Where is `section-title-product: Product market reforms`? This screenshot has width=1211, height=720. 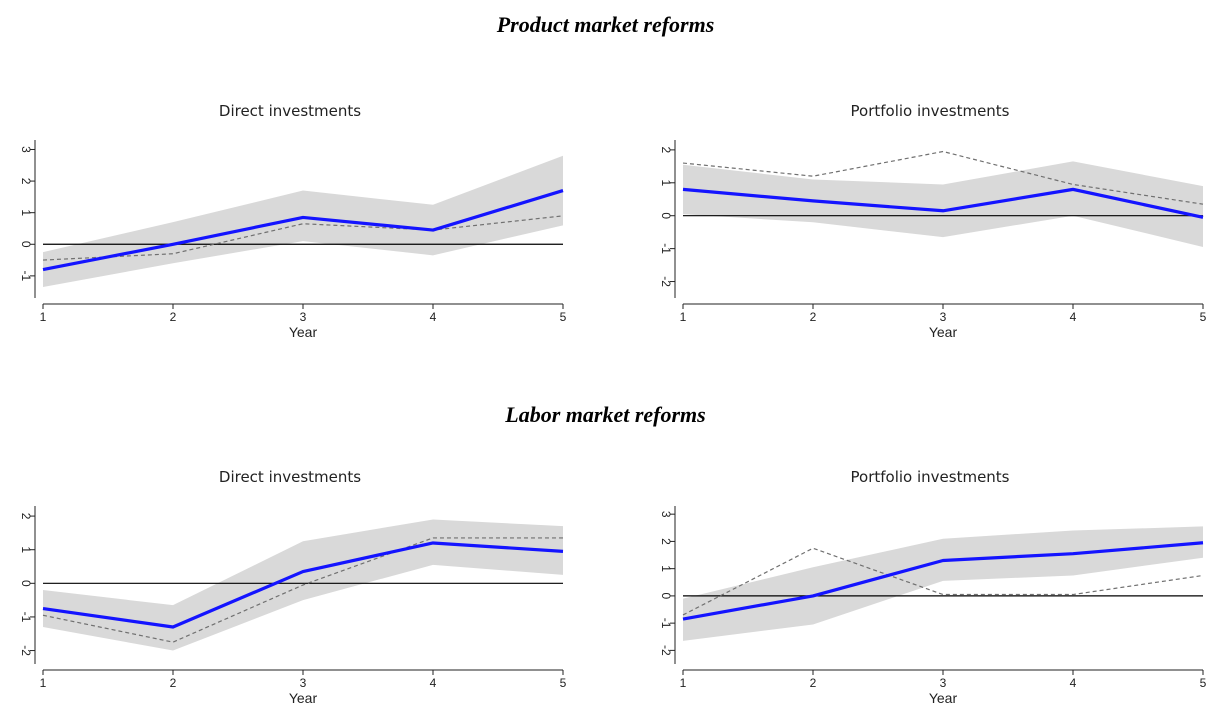
section-title-product: Product market reforms is located at coordinates (605, 24).